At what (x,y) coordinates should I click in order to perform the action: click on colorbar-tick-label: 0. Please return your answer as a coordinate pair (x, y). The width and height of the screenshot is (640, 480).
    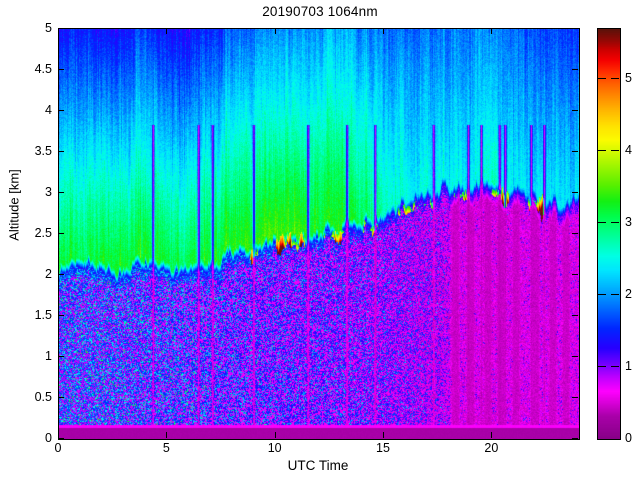
    Looking at the image, I should click on (628, 438).